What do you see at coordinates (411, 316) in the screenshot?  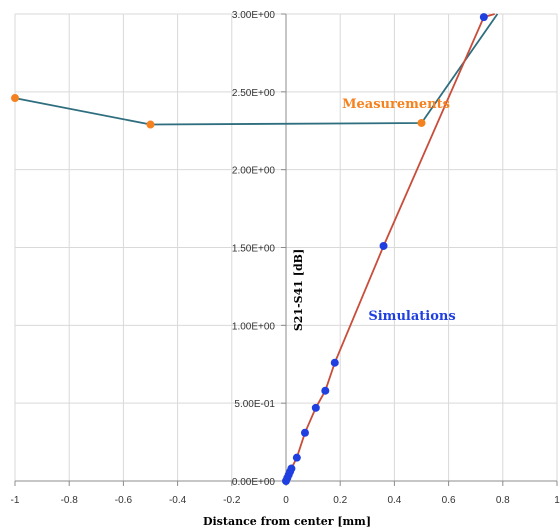 I see `series-label-simulations: Simulations` at bounding box center [411, 316].